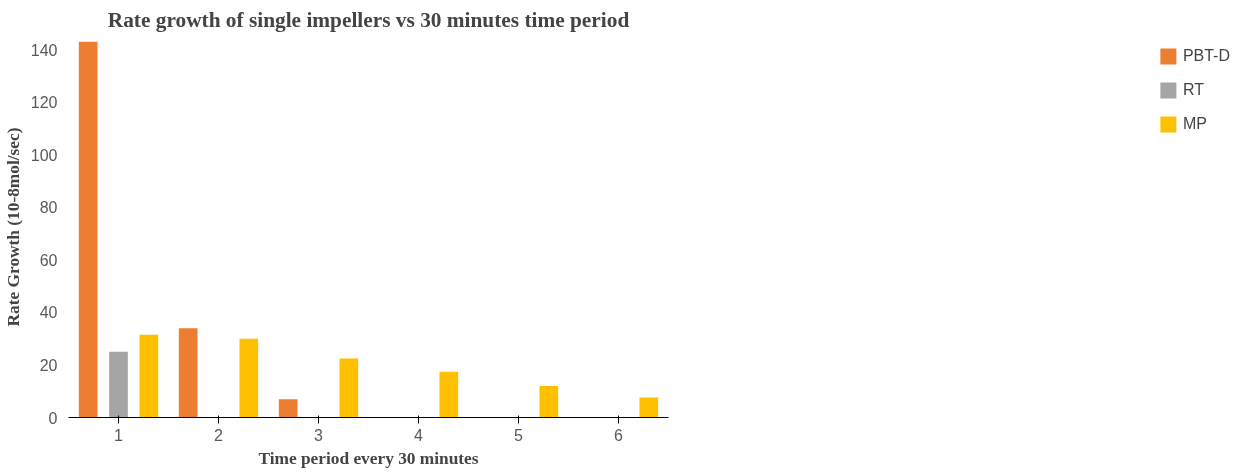  Describe the element at coordinates (1206, 56) in the screenshot. I see `legend-label: PBT-D` at that location.